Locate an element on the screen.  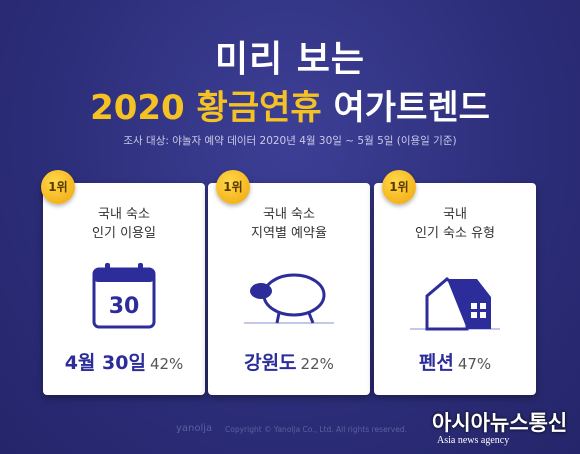
label-line: 인기 숙소 유형 is located at coordinates (455, 233).